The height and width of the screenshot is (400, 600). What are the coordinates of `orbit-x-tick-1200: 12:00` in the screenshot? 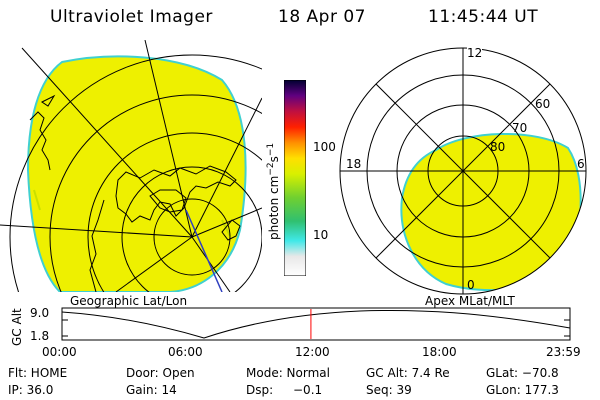 It's located at (312, 352).